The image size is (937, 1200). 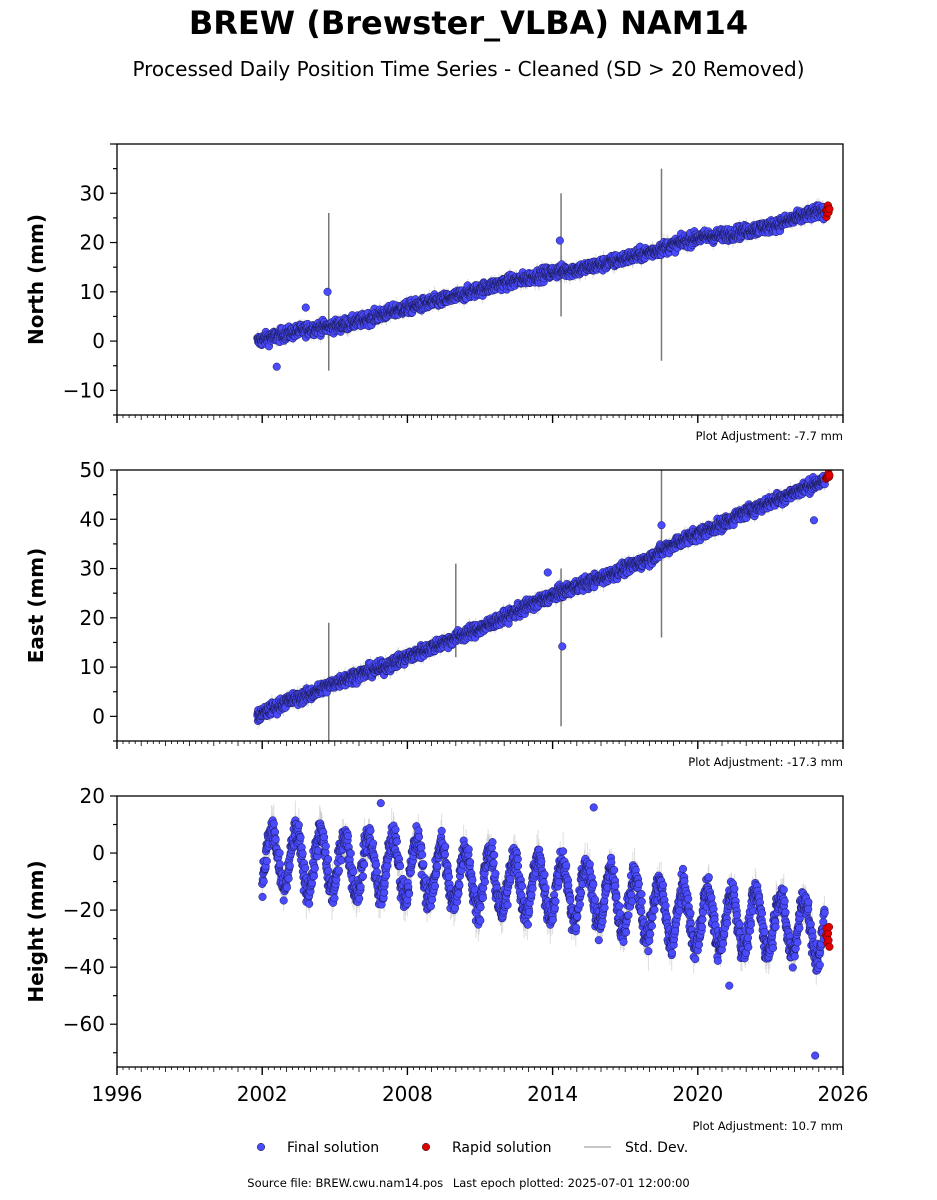 What do you see at coordinates (36, 279) in the screenshot?
I see `y-axis-label-north: North (mm)` at bounding box center [36, 279].